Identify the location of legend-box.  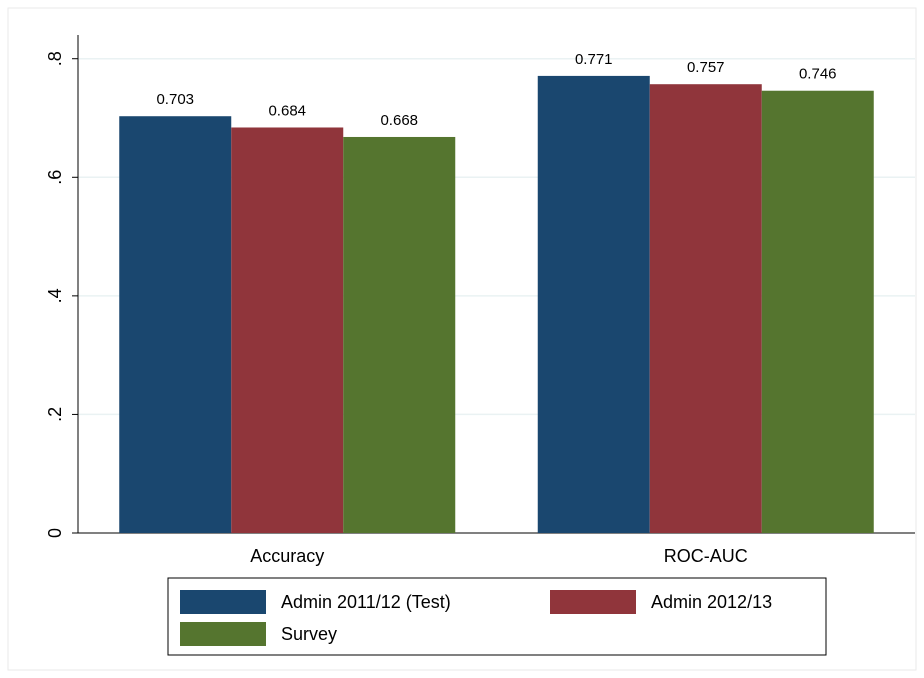
(497, 616).